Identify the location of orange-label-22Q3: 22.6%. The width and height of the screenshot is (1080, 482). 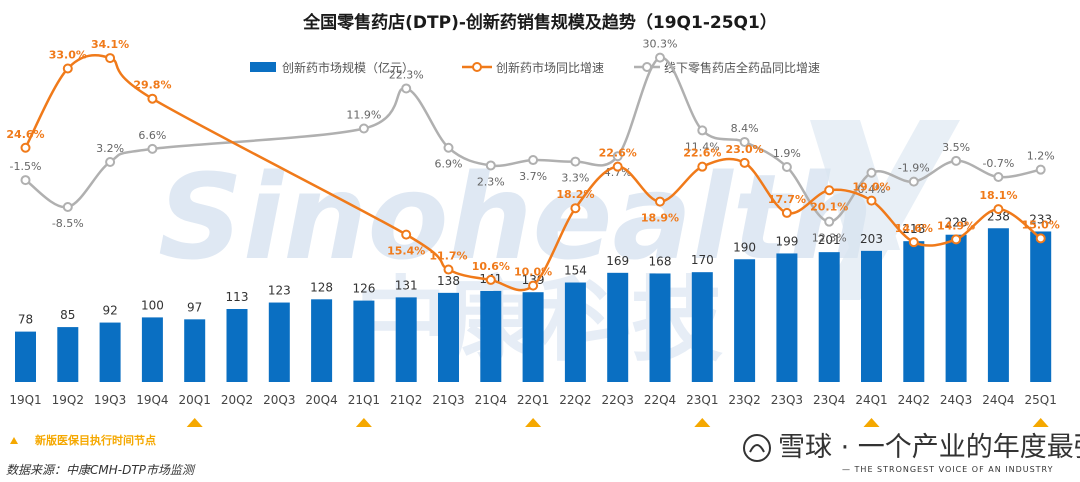
(618, 153).